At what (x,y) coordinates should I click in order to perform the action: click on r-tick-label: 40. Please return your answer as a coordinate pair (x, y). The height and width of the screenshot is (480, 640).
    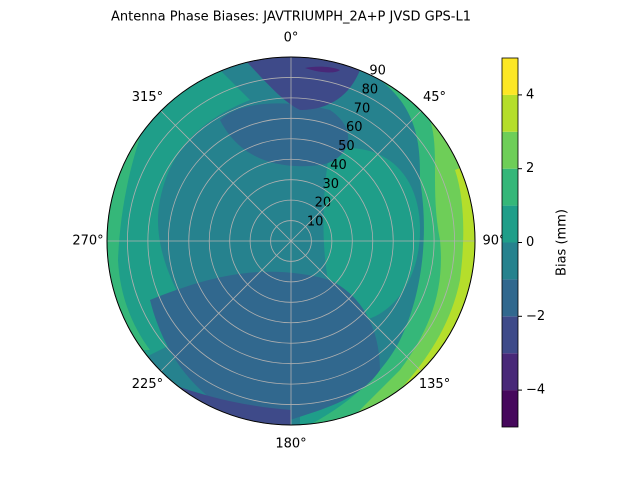
    Looking at the image, I should click on (338, 165).